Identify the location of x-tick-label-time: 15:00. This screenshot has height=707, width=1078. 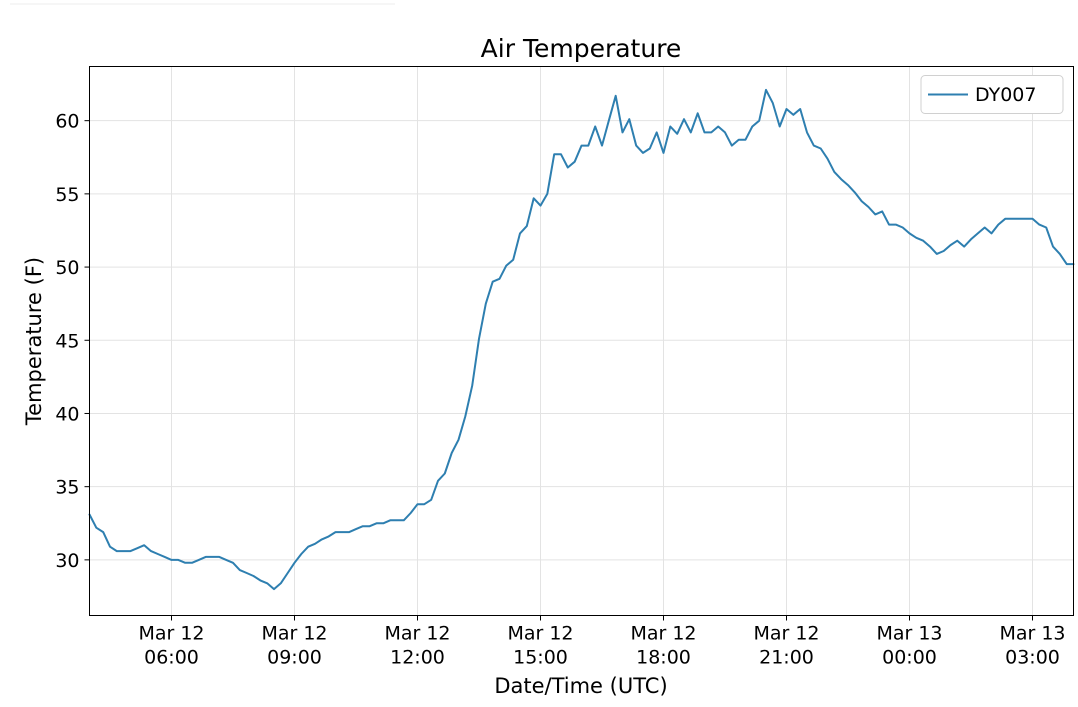
(540, 658).